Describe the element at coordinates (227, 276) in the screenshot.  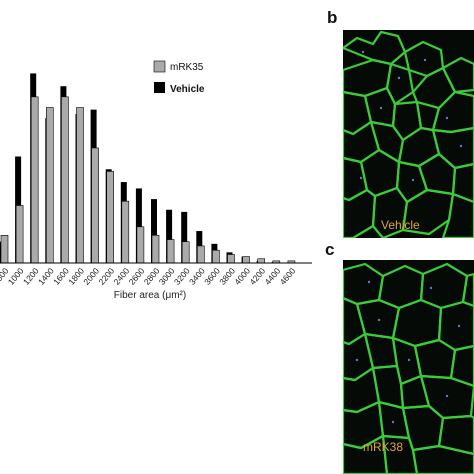
I see `x-tick-label-3800: 3800` at that location.